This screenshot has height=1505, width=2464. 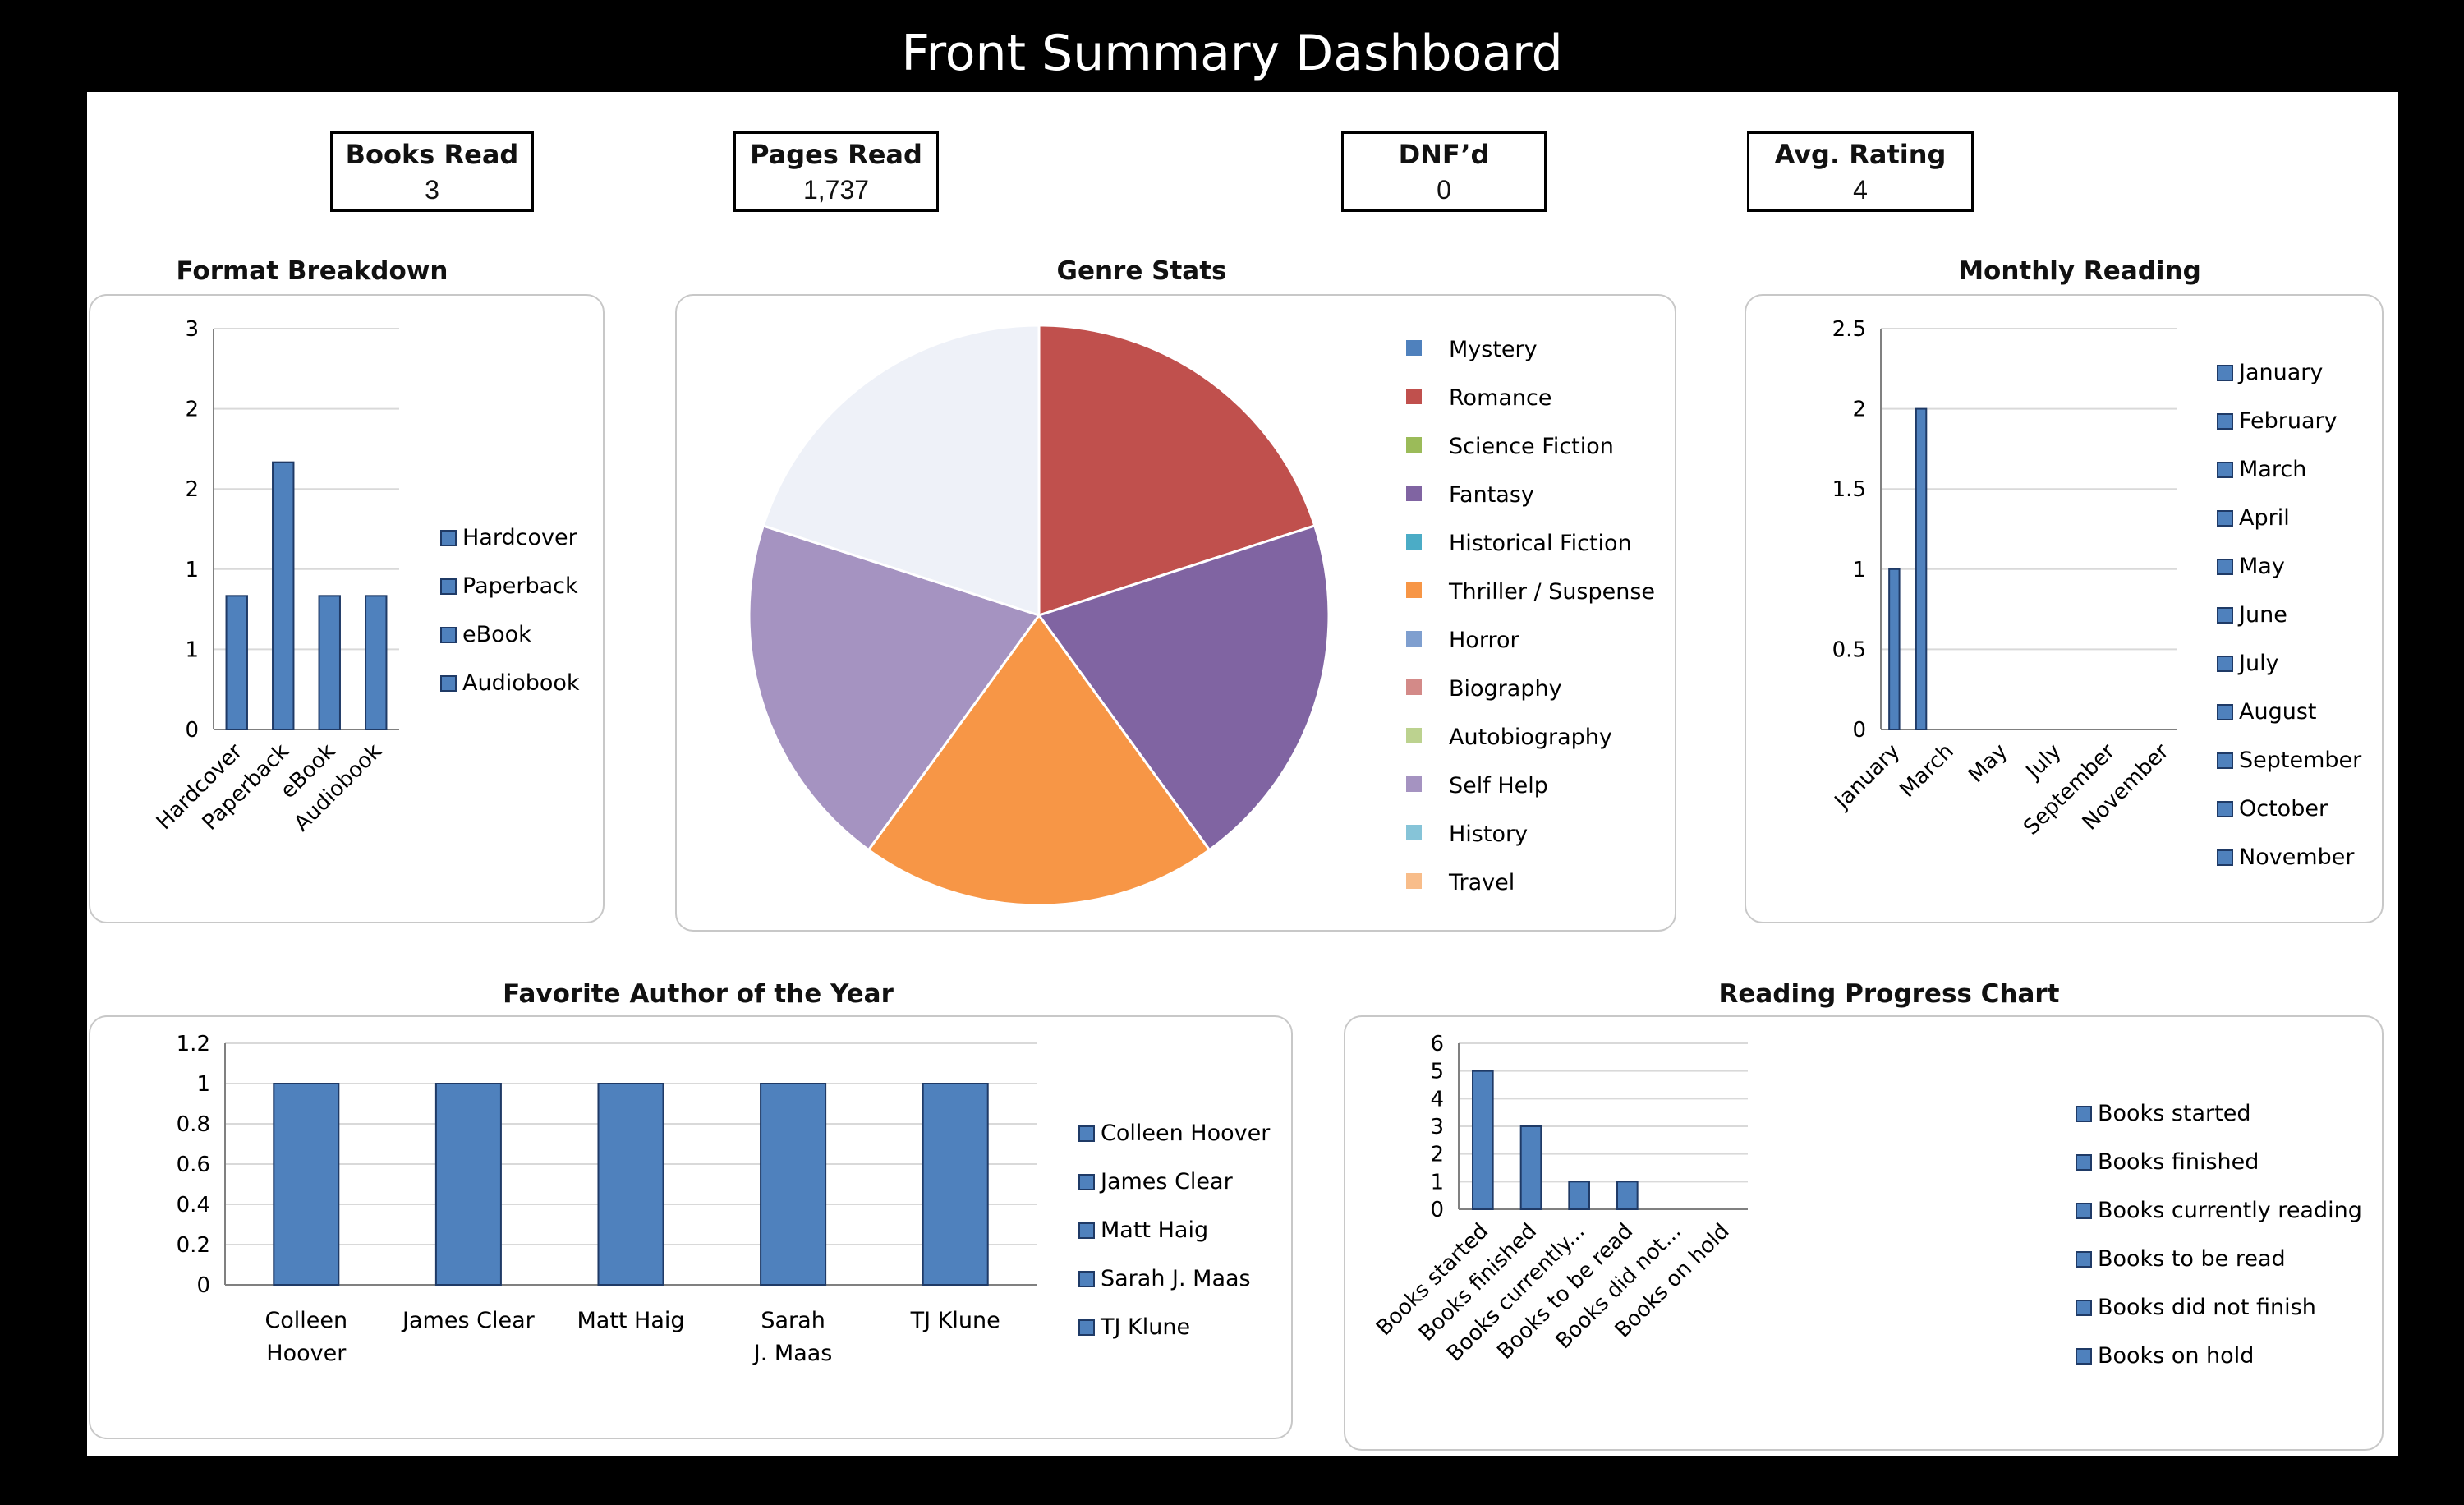 I want to click on monthly-reading-title: Monthly Reading, so click(x=2079, y=271).